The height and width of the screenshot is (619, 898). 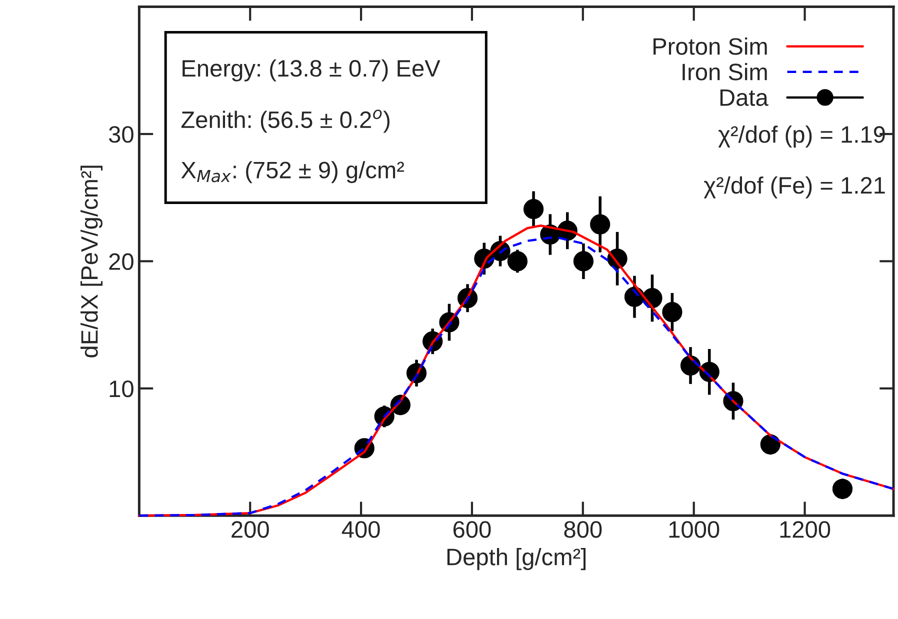 I want to click on x-tick-label: 1200, so click(x=805, y=529).